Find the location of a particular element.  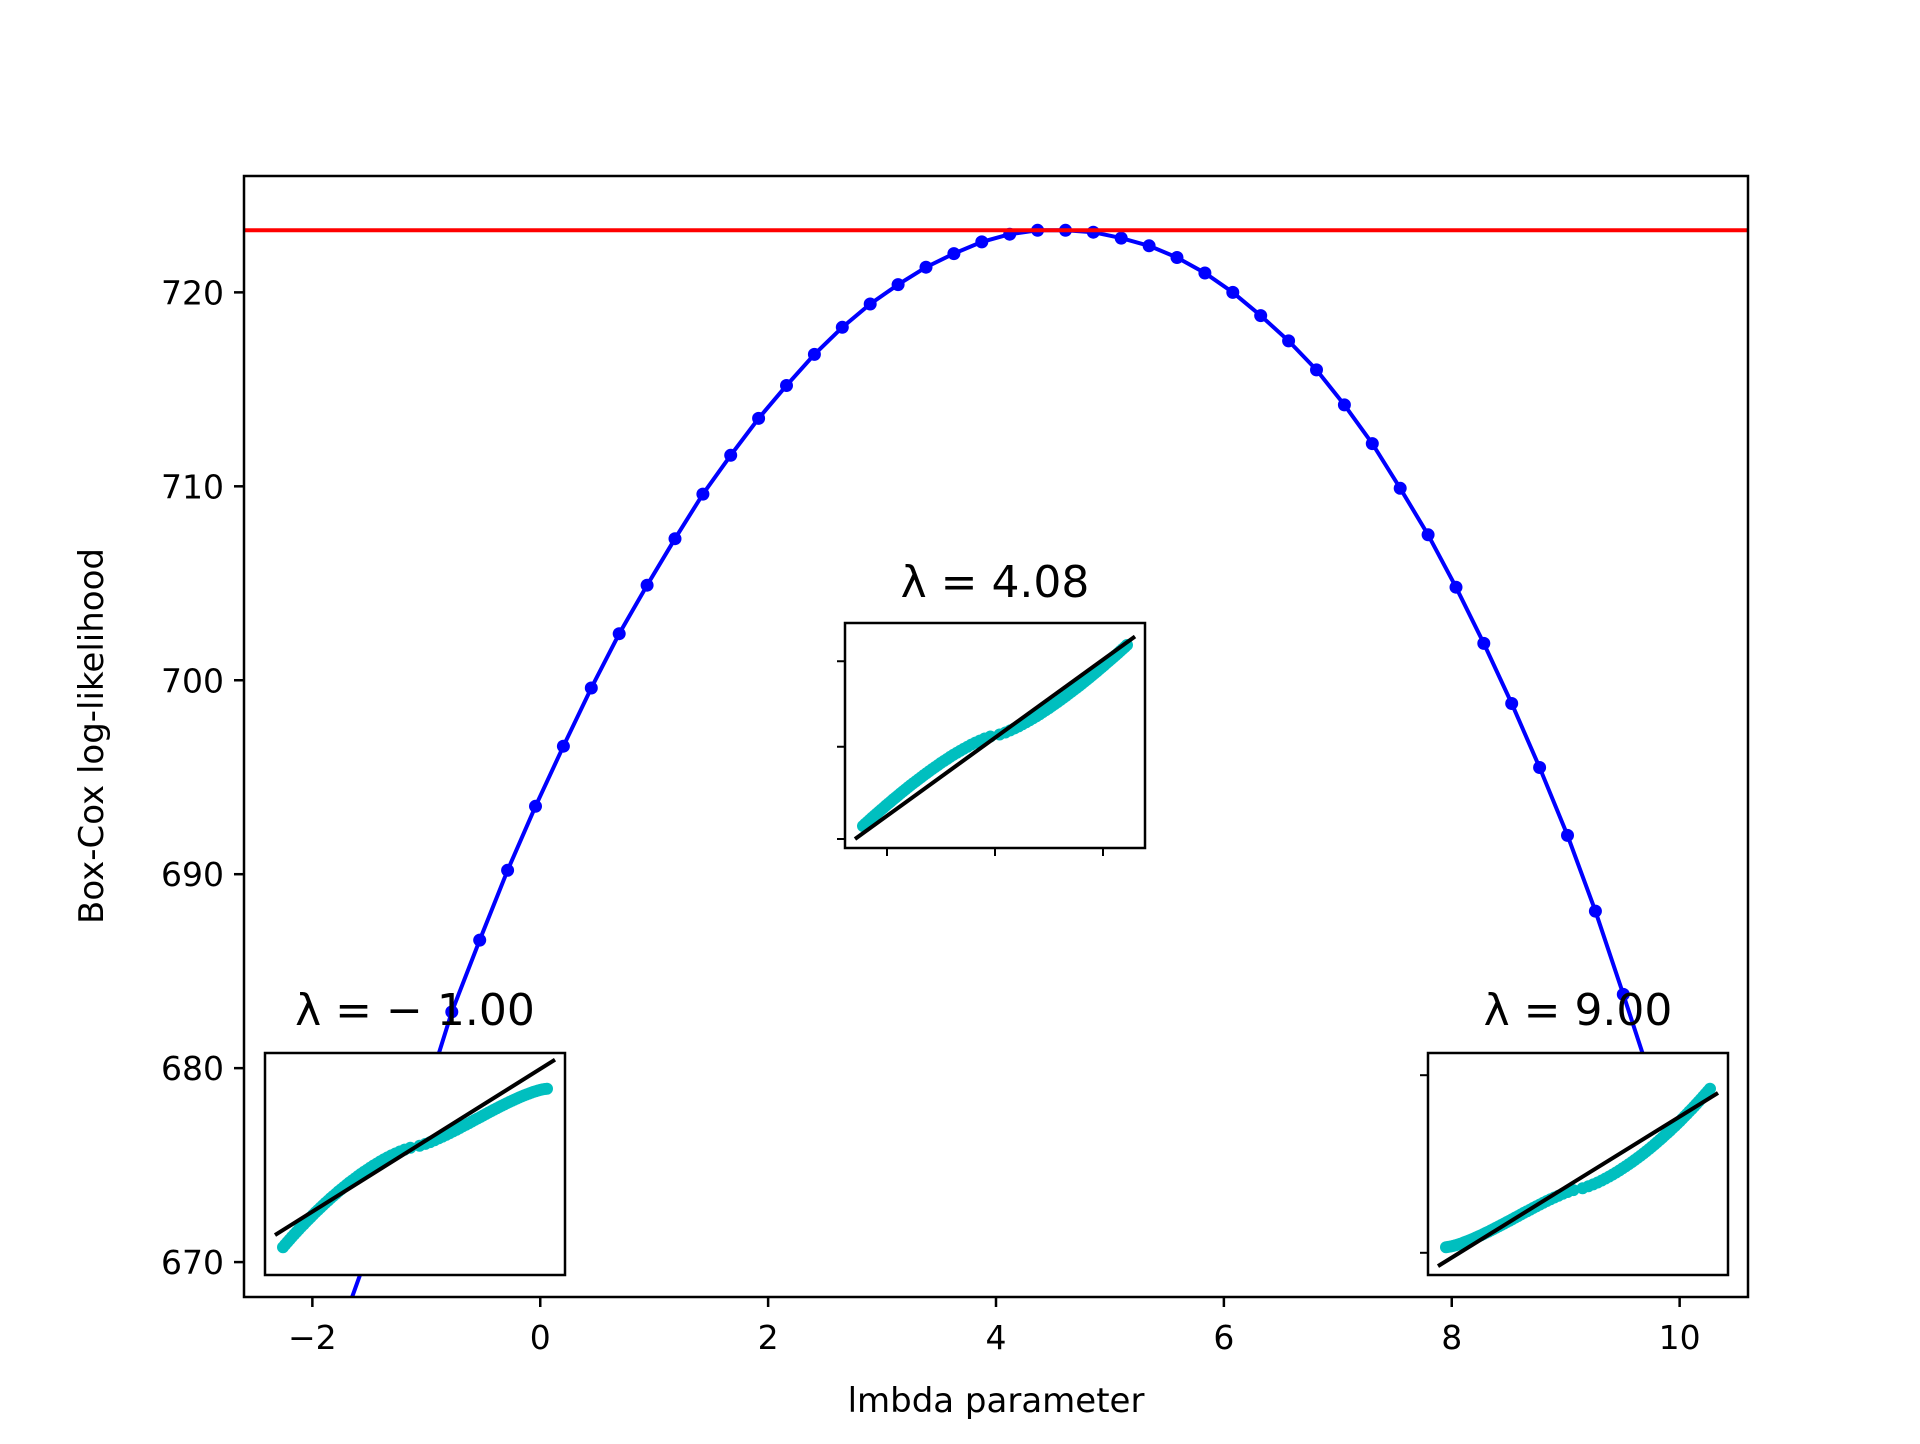

inset-title: λ = − 1.00 is located at coordinates (415, 1010).